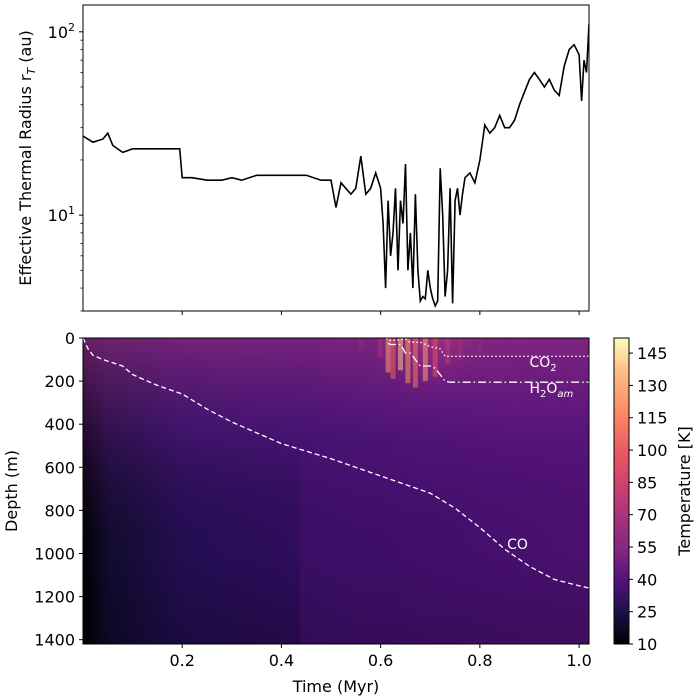 Image resolution: width=700 pixels, height=700 pixels. I want to click on bottom-x-tick-label: 1.0, so click(578, 660).